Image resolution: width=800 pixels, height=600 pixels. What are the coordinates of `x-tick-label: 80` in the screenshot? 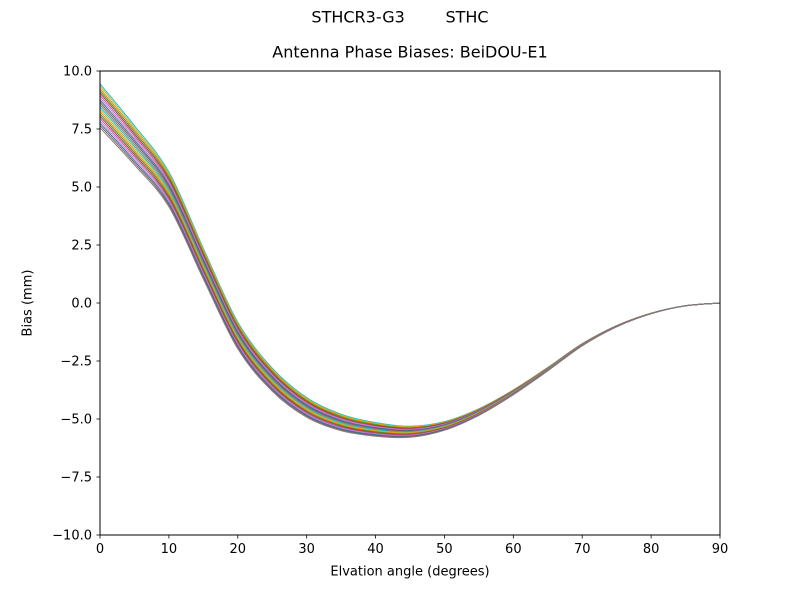 It's located at (651, 549).